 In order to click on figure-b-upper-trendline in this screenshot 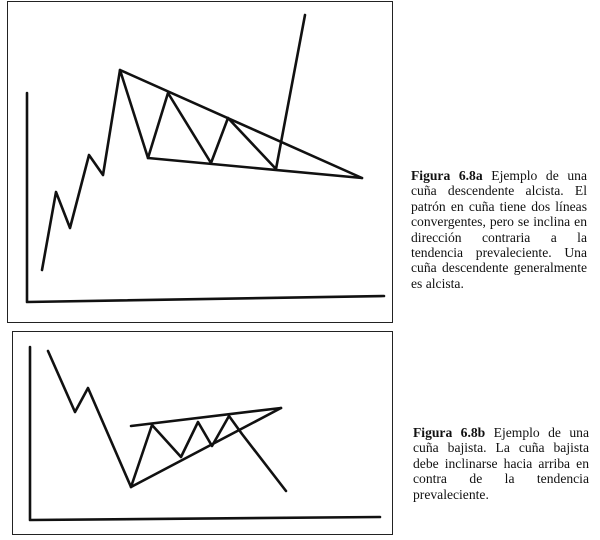, I will do `click(206, 417)`.